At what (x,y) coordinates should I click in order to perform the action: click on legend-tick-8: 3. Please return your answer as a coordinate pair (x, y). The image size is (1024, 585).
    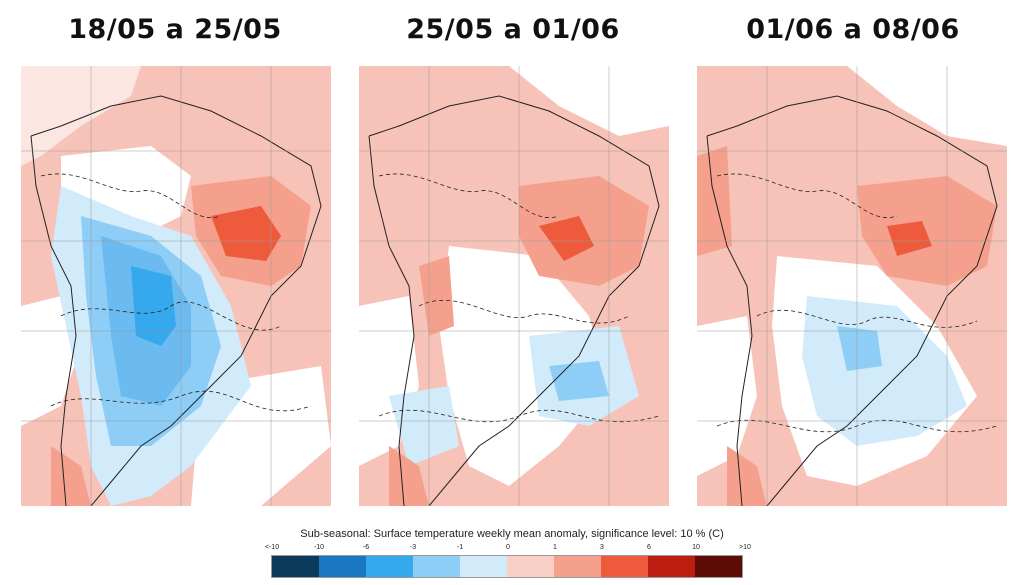
    Looking at the image, I should click on (602, 547).